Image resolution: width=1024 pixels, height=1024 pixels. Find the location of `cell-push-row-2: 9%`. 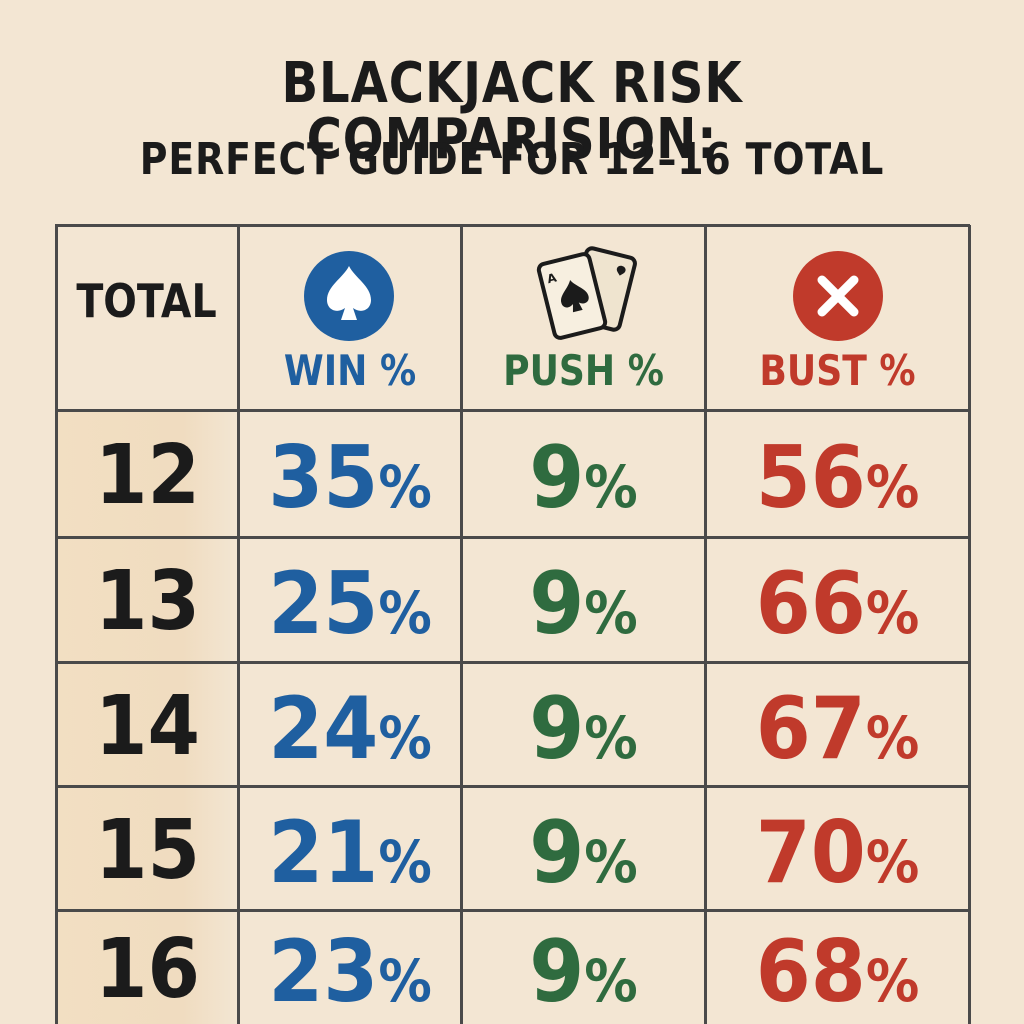

cell-push-row-2: 9% is located at coordinates (584, 604).